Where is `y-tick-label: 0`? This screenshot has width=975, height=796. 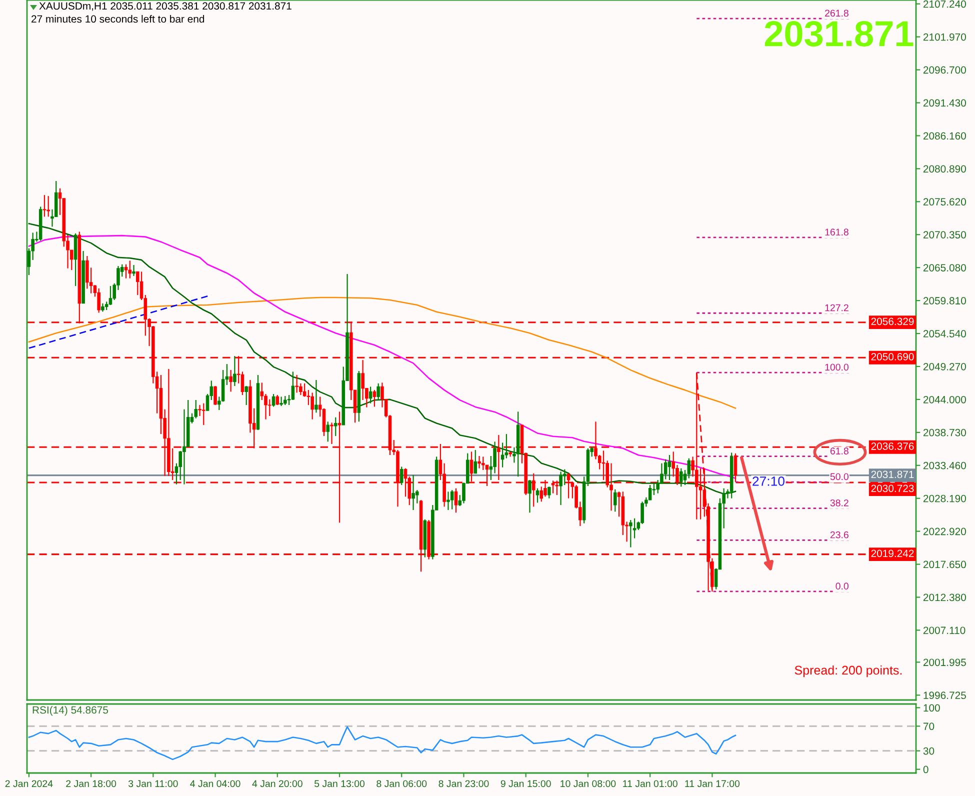 y-tick-label: 0 is located at coordinates (925, 770).